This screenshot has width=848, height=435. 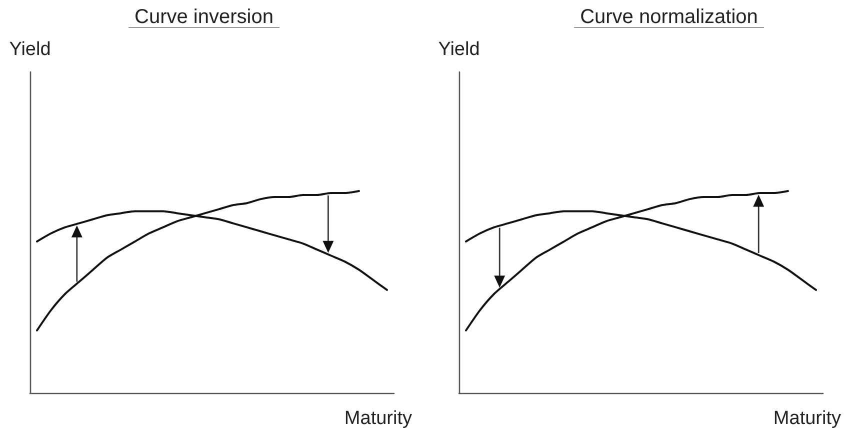 I want to click on chart-title: Curve inversion, so click(x=204, y=17).